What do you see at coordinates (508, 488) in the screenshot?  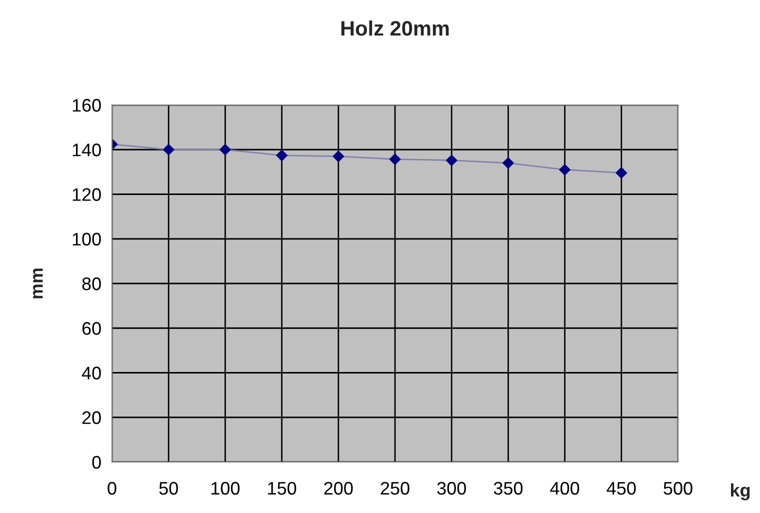 I see `x-tick-label: 350` at bounding box center [508, 488].